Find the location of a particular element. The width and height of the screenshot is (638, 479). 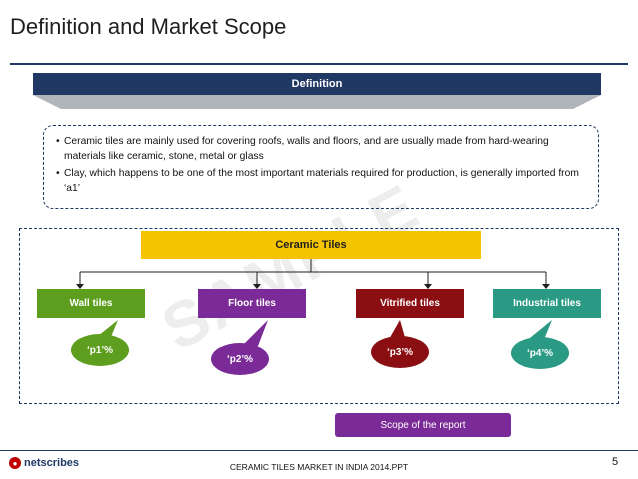

category-floor-tiles: Floor tiles is located at coordinates (252, 303).